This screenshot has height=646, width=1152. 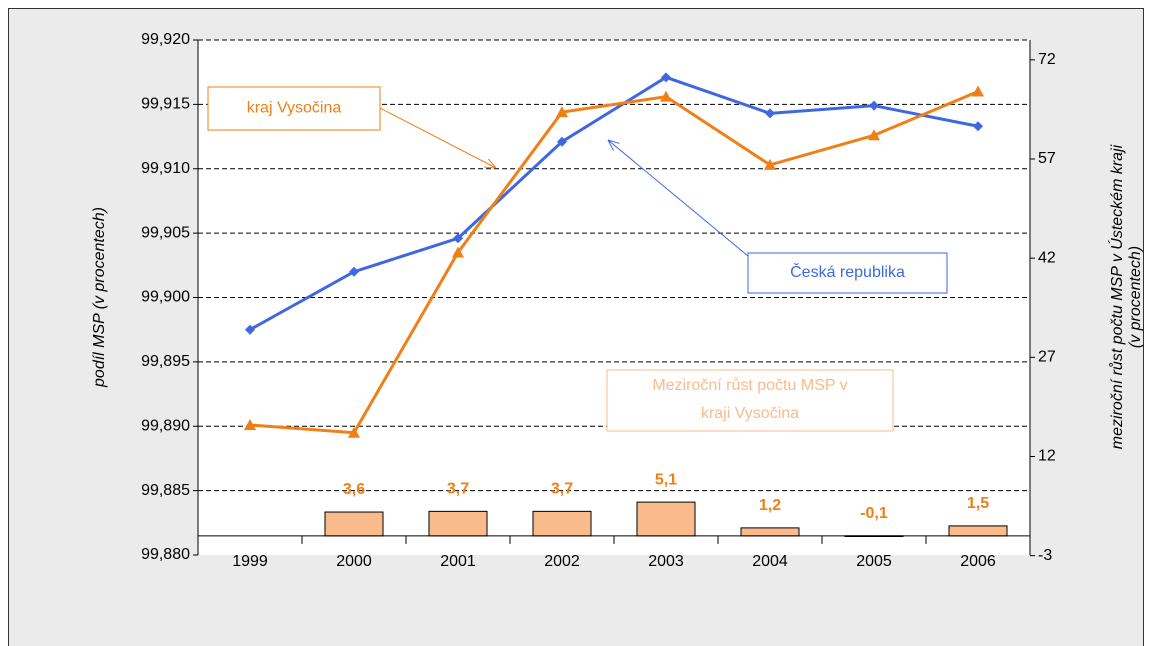 What do you see at coordinates (666, 479) in the screenshot?
I see `bar-label: 5,1` at bounding box center [666, 479].